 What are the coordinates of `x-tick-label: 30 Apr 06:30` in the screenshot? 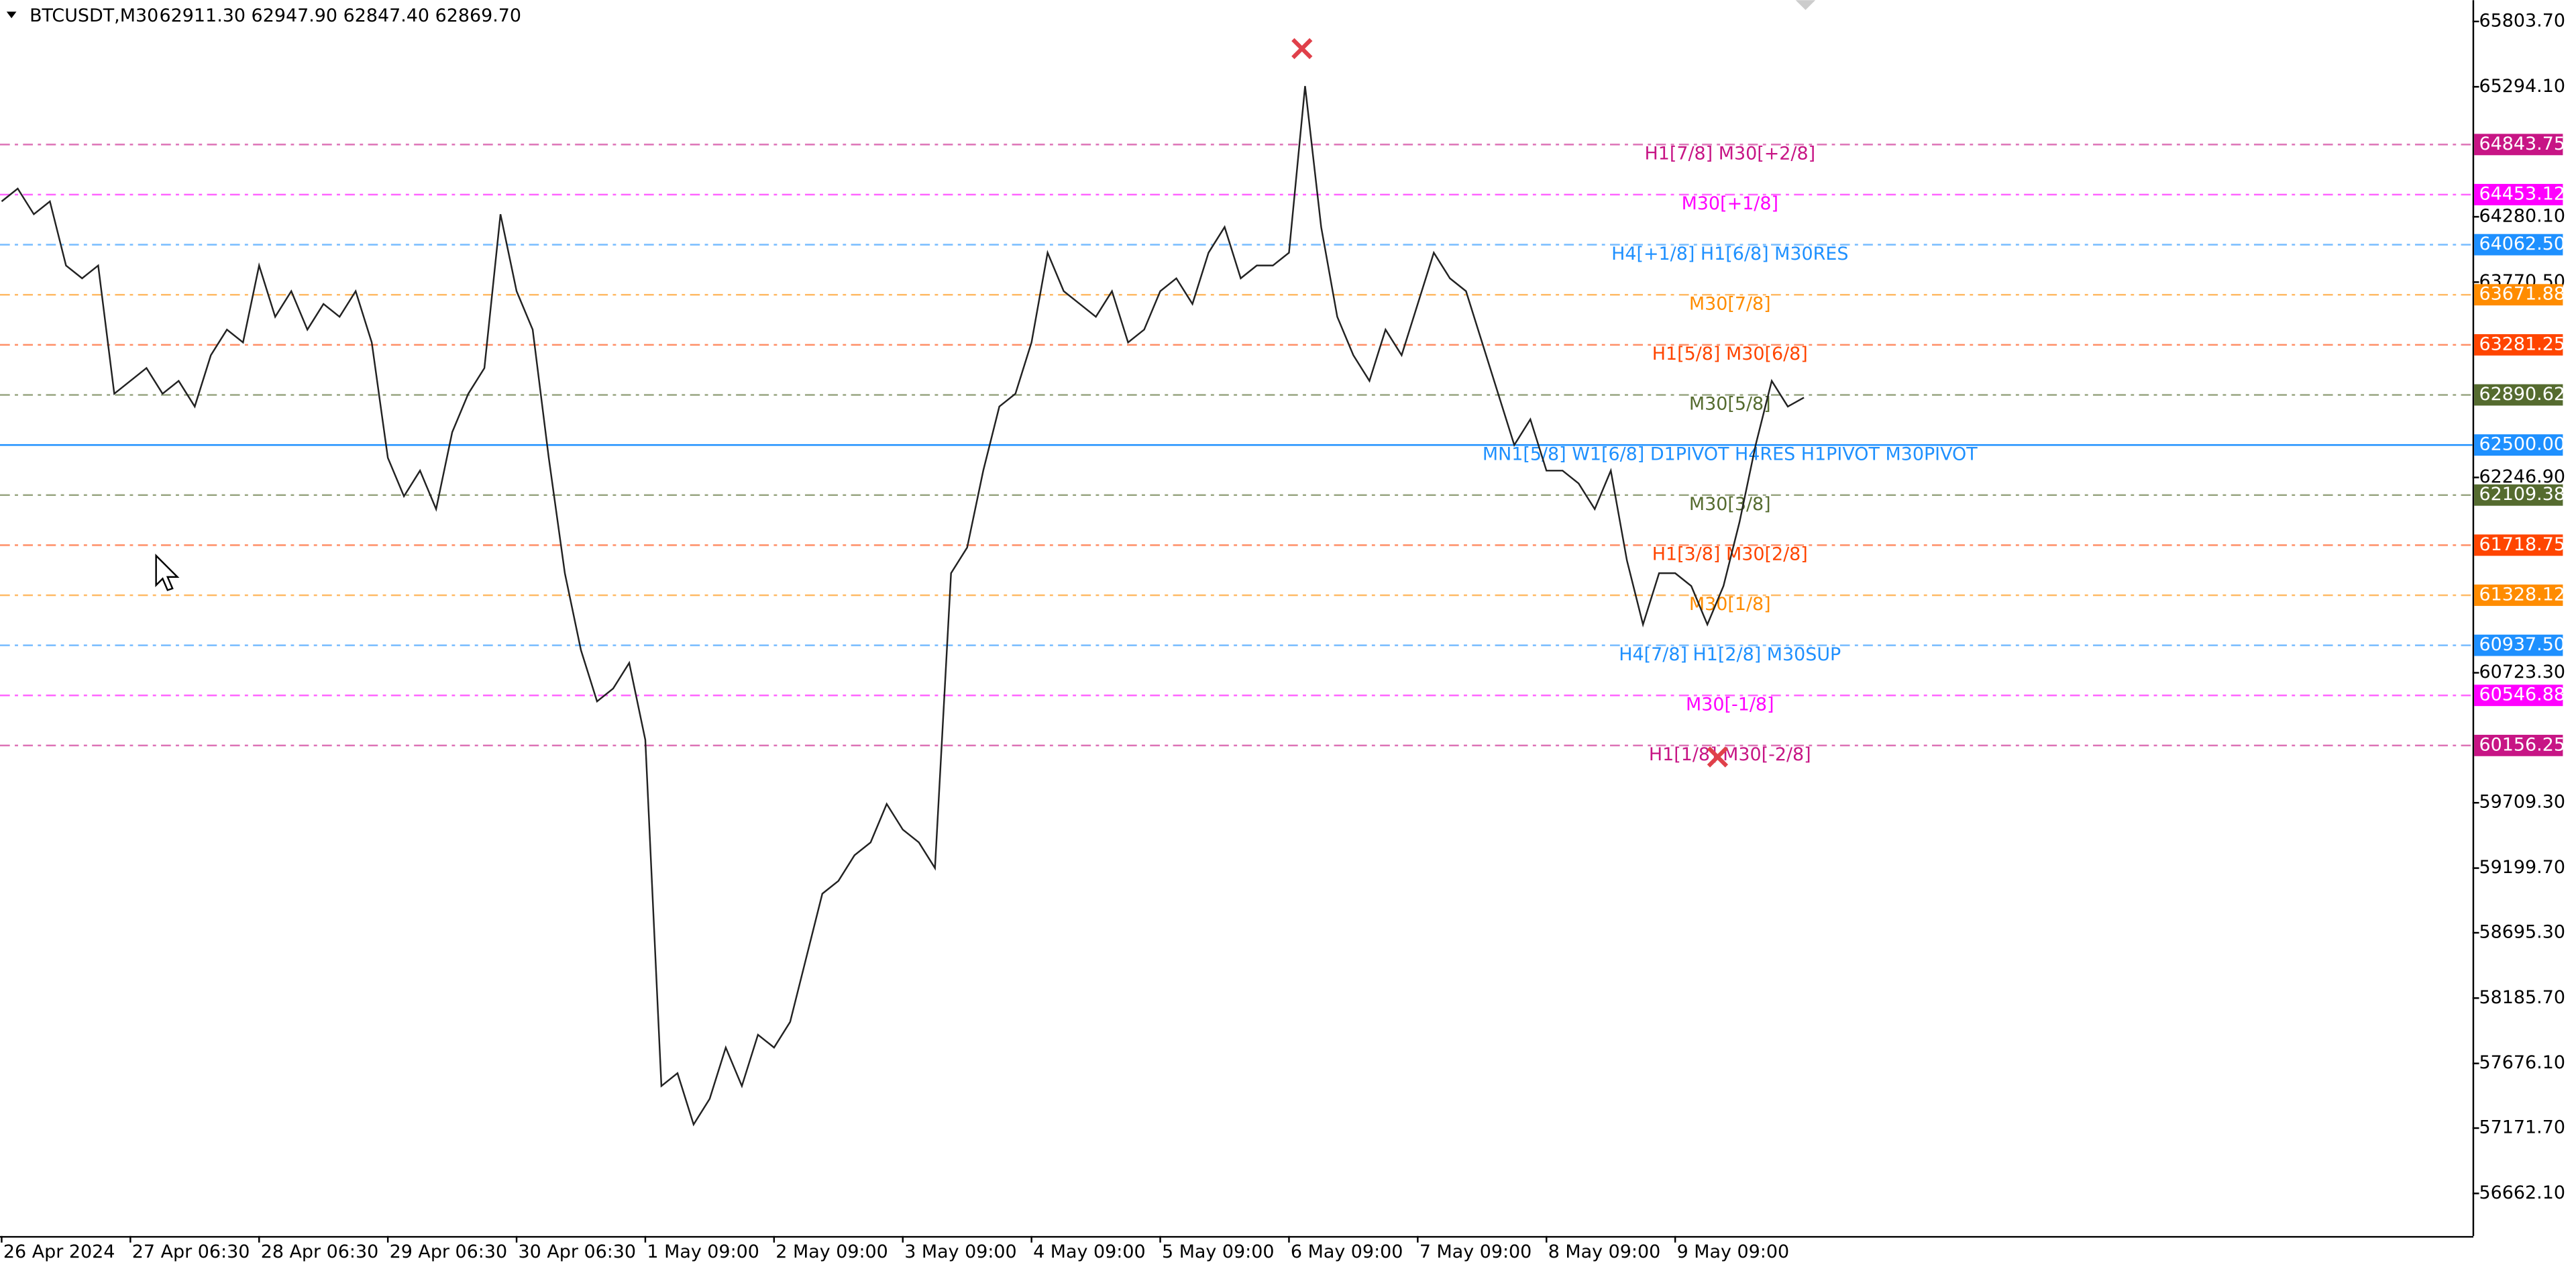 It's located at (578, 1251).